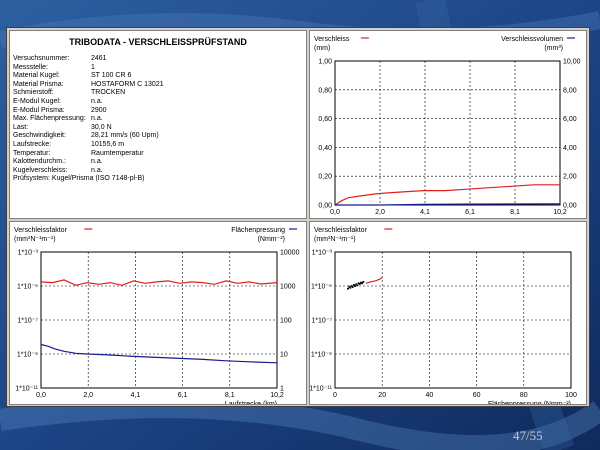 This screenshot has width=600, height=450. Describe the element at coordinates (27, 287) in the screenshot. I see `y-tick-label-left: 1*10⁻⁶` at that location.